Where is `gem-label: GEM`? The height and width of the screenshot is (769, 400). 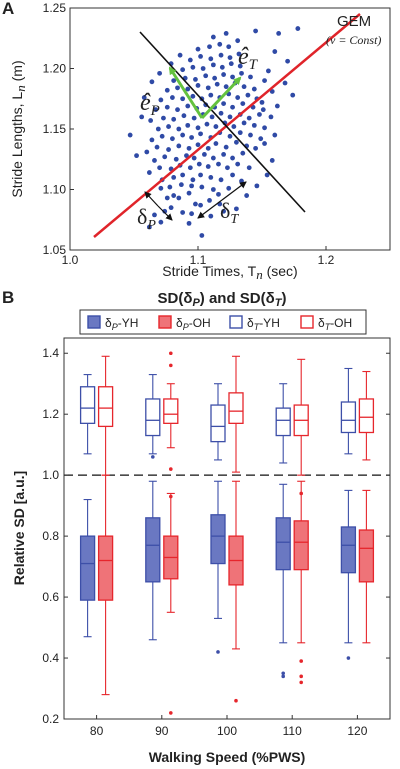
gem-label: GEM is located at coordinates (354, 21).